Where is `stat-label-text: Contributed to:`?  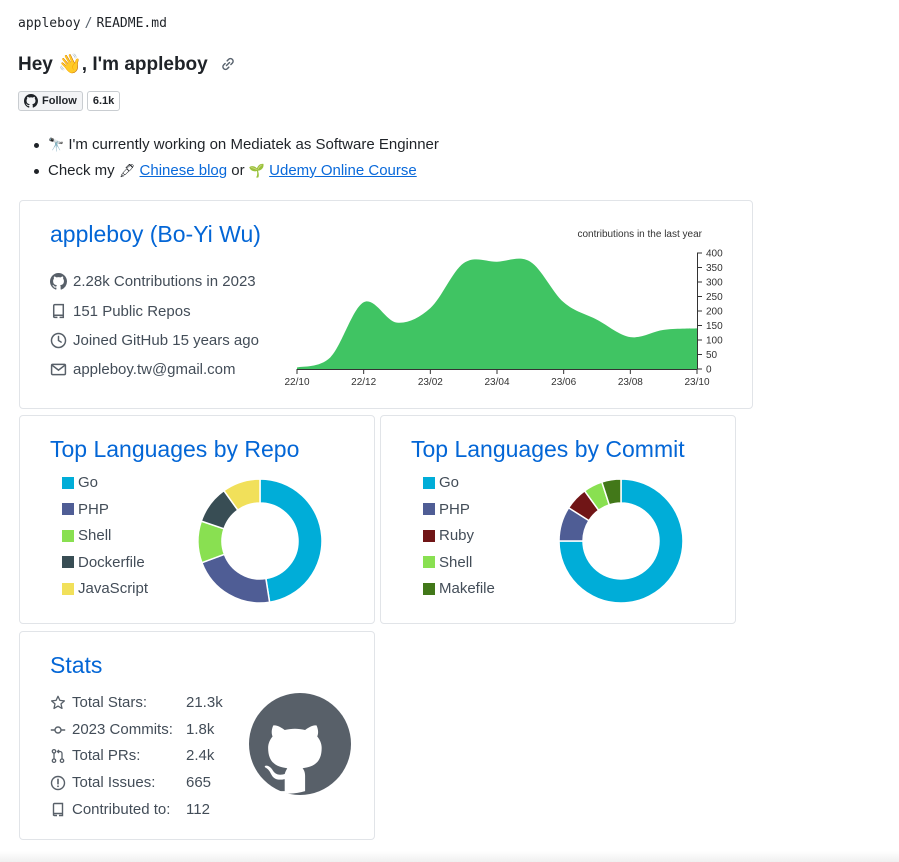
stat-label-text: Contributed to: is located at coordinates (121, 809).